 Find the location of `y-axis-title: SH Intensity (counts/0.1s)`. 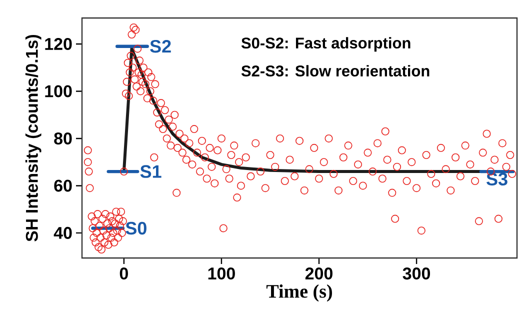

y-axis-title: SH Intensity (counts/0.1s) is located at coordinates (33, 138).